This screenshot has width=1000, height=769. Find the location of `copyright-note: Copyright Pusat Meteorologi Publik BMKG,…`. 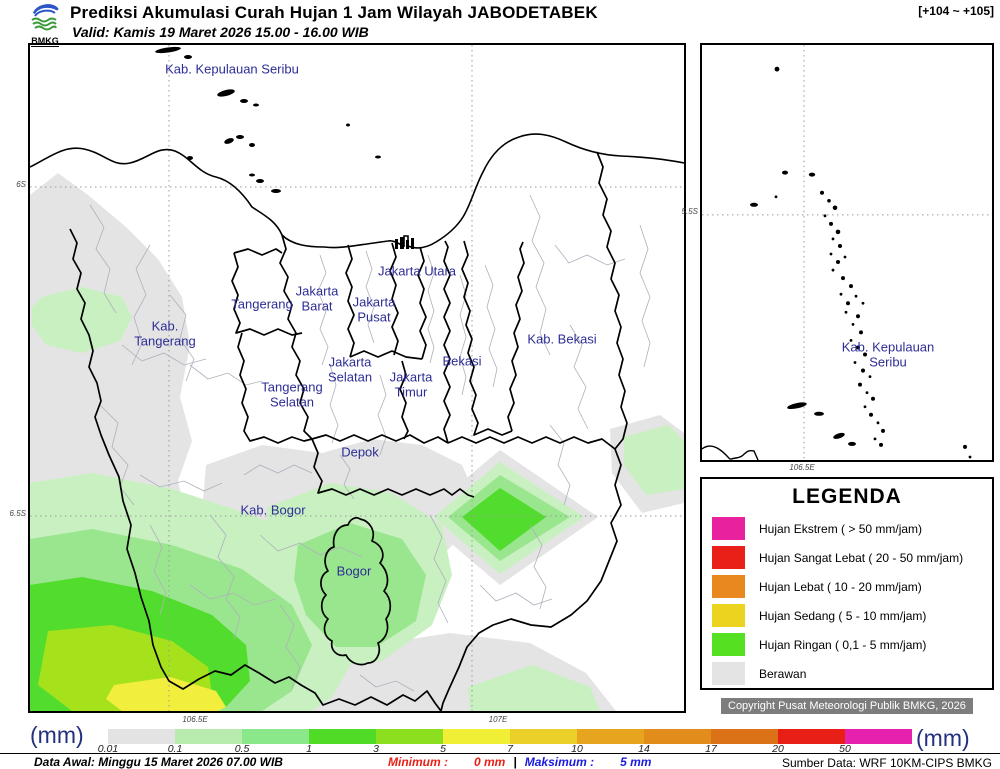

copyright-note: Copyright Pusat Meteorologi Publik BMKG,… is located at coordinates (847, 706).